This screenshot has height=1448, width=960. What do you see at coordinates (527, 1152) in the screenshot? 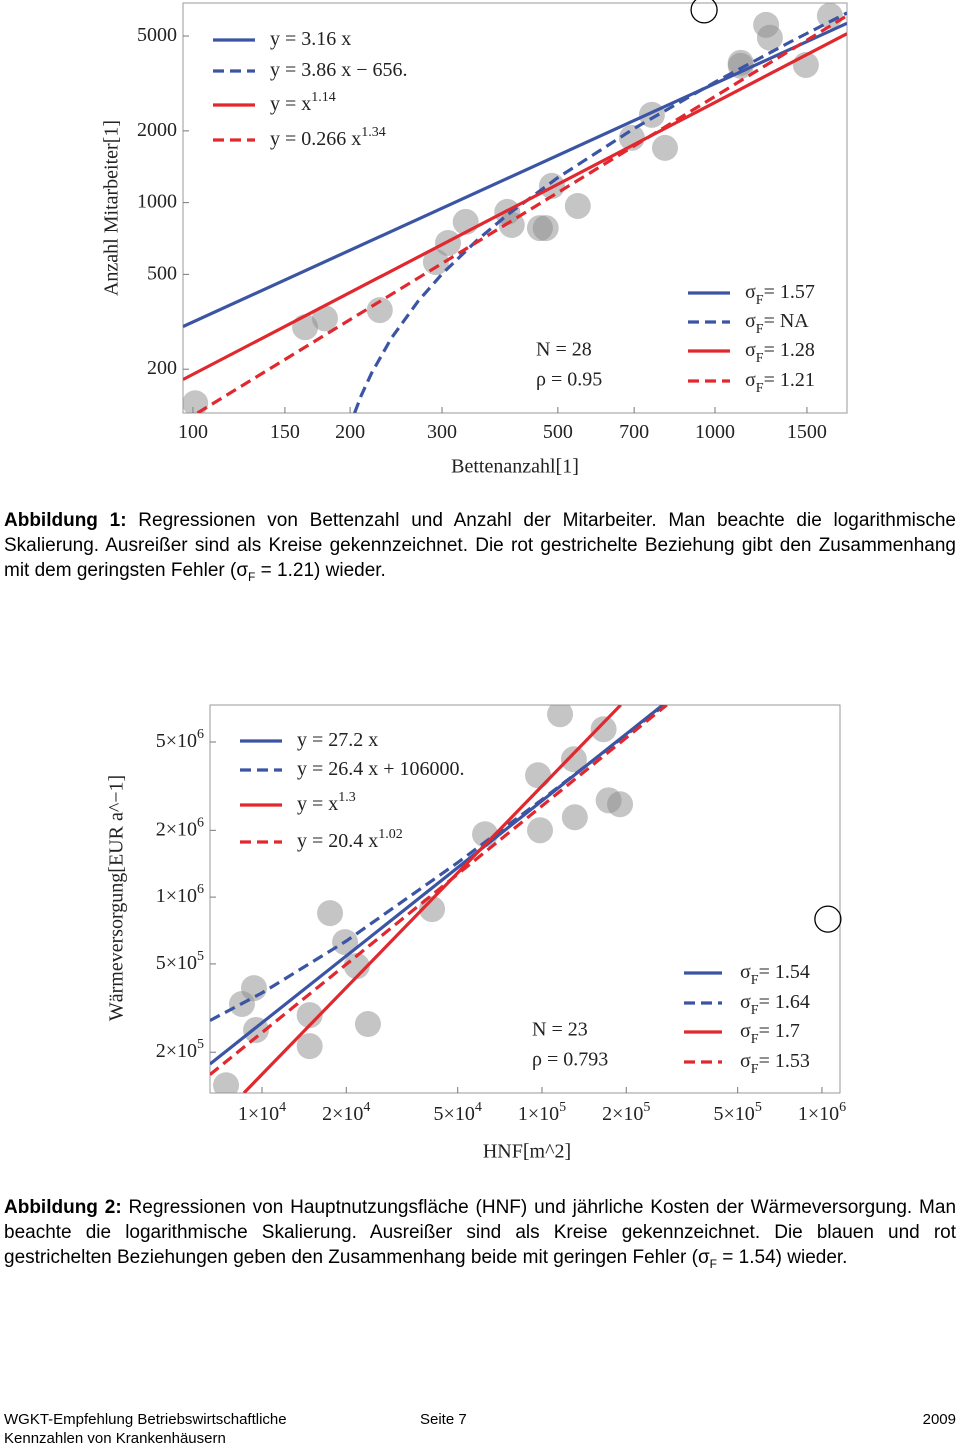
I see `x-axis-label: HNF[m^2]` at bounding box center [527, 1152].